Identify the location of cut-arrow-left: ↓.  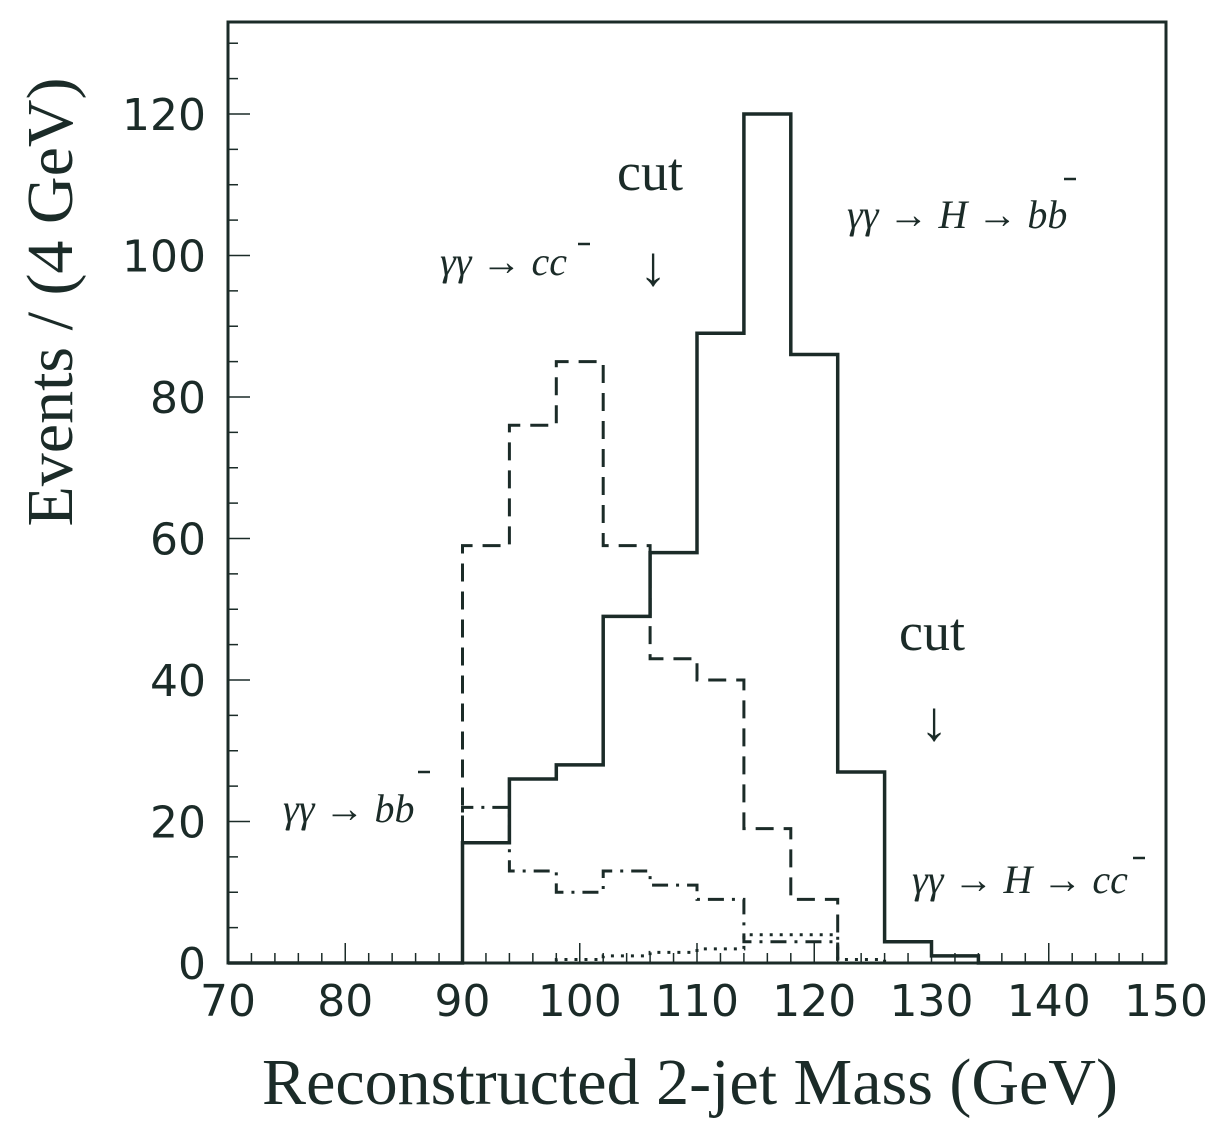
(653, 267).